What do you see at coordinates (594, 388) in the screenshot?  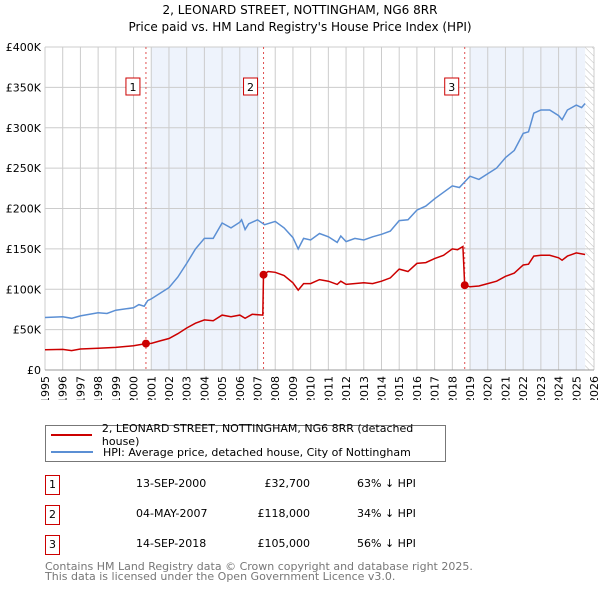 I see `x-tick-label: 2026` at bounding box center [594, 388].